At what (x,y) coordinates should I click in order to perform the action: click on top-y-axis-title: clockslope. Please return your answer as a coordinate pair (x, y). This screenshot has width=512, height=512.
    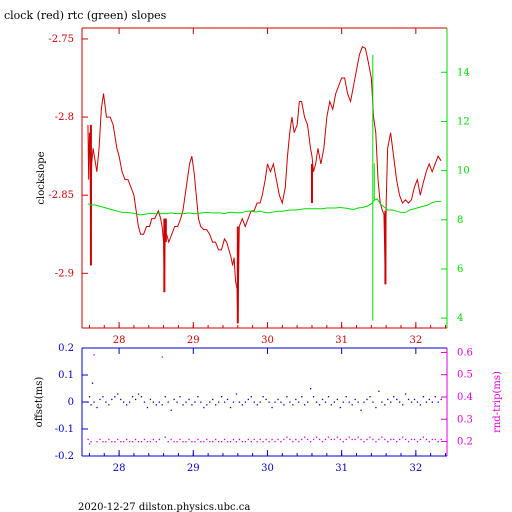
    Looking at the image, I should click on (41, 177).